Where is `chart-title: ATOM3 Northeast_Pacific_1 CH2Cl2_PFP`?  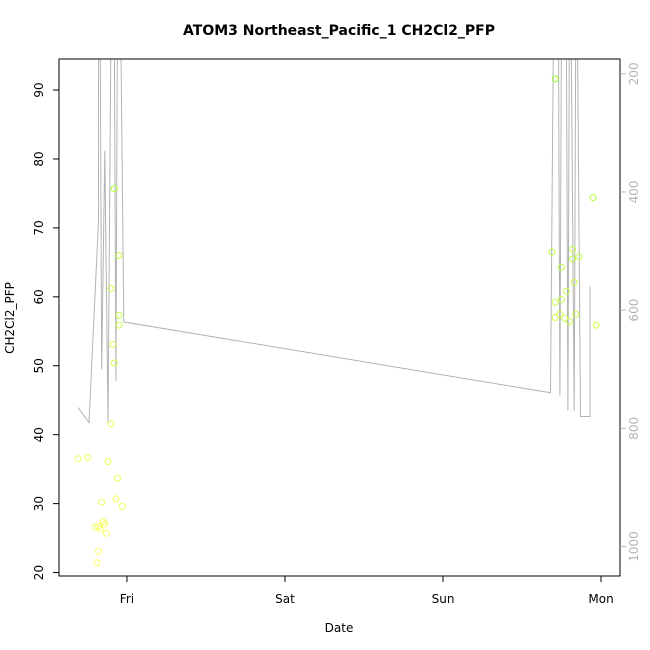 chart-title: ATOM3 Northeast_Pacific_1 CH2Cl2_PFP is located at coordinates (339, 31).